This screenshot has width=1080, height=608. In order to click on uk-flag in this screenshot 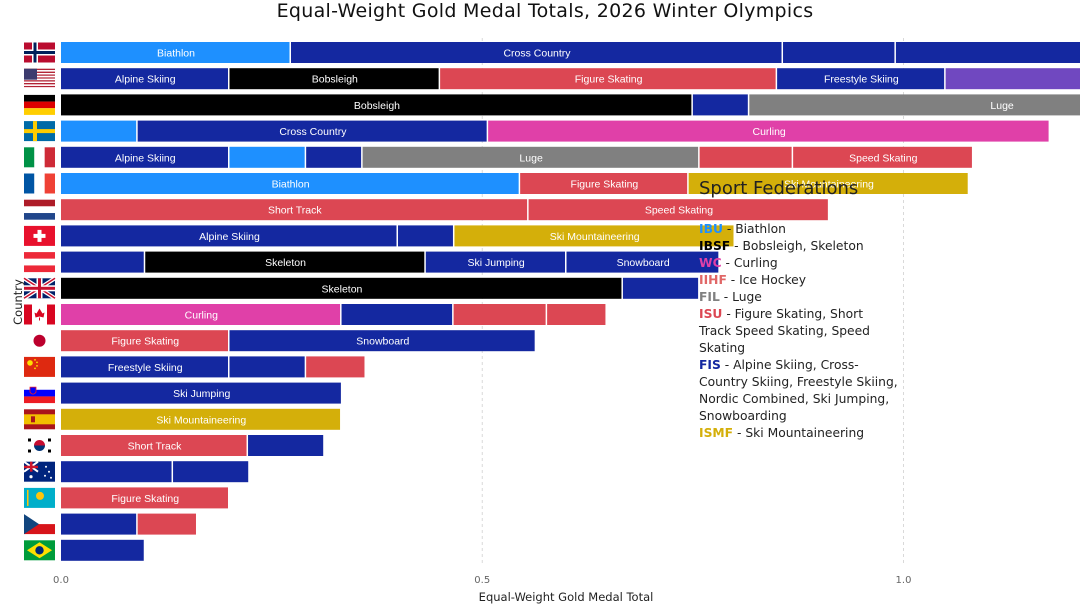, I will do `click(39, 288)`.